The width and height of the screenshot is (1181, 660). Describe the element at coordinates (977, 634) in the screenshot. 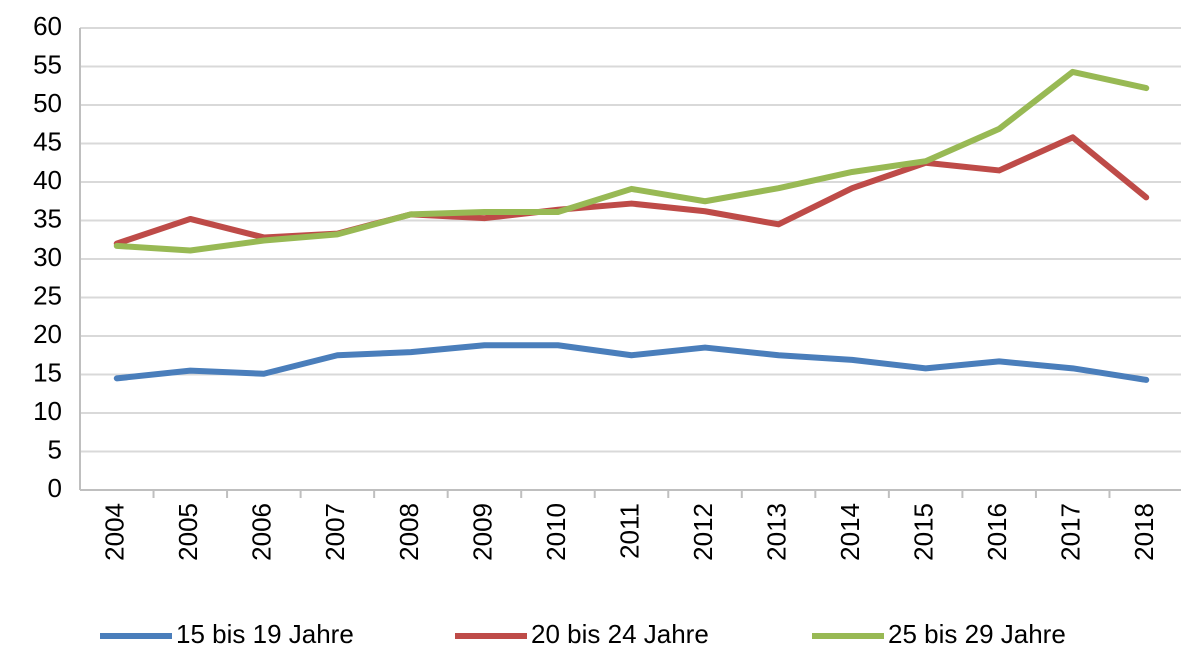

I see `legend-label: 25 bis 29 Jahre` at that location.